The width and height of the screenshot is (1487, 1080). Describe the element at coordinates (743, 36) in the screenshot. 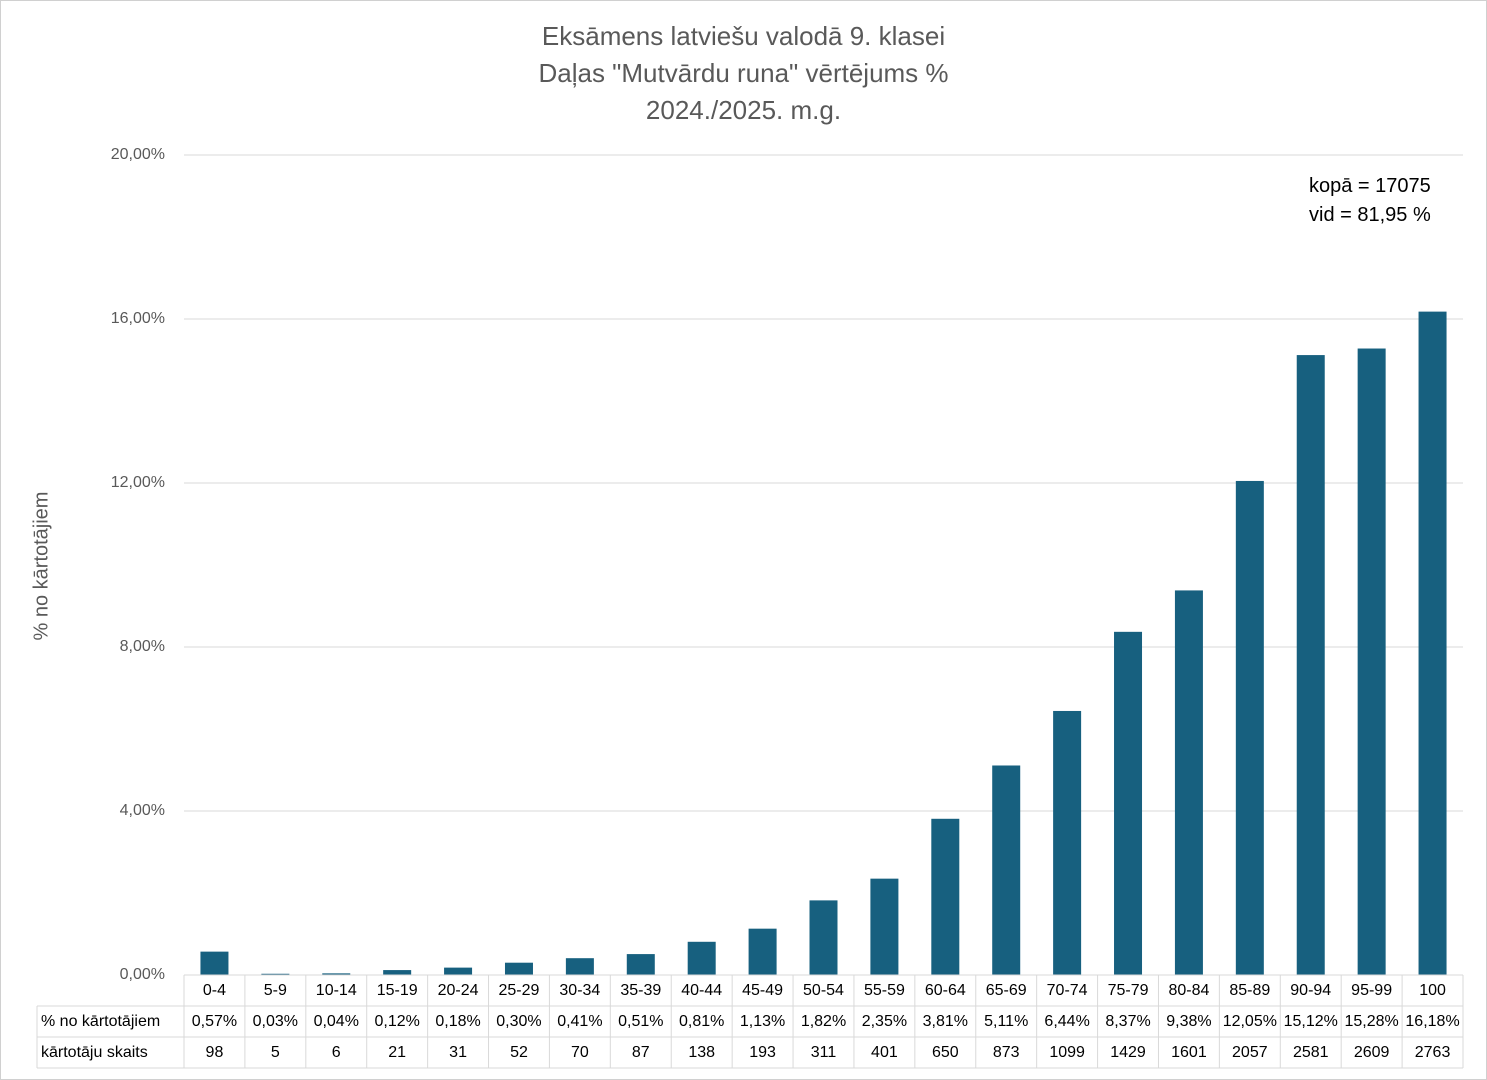

I see `chart-title-line-1: Eksāmens latviešu valodā 9. klasei` at that location.